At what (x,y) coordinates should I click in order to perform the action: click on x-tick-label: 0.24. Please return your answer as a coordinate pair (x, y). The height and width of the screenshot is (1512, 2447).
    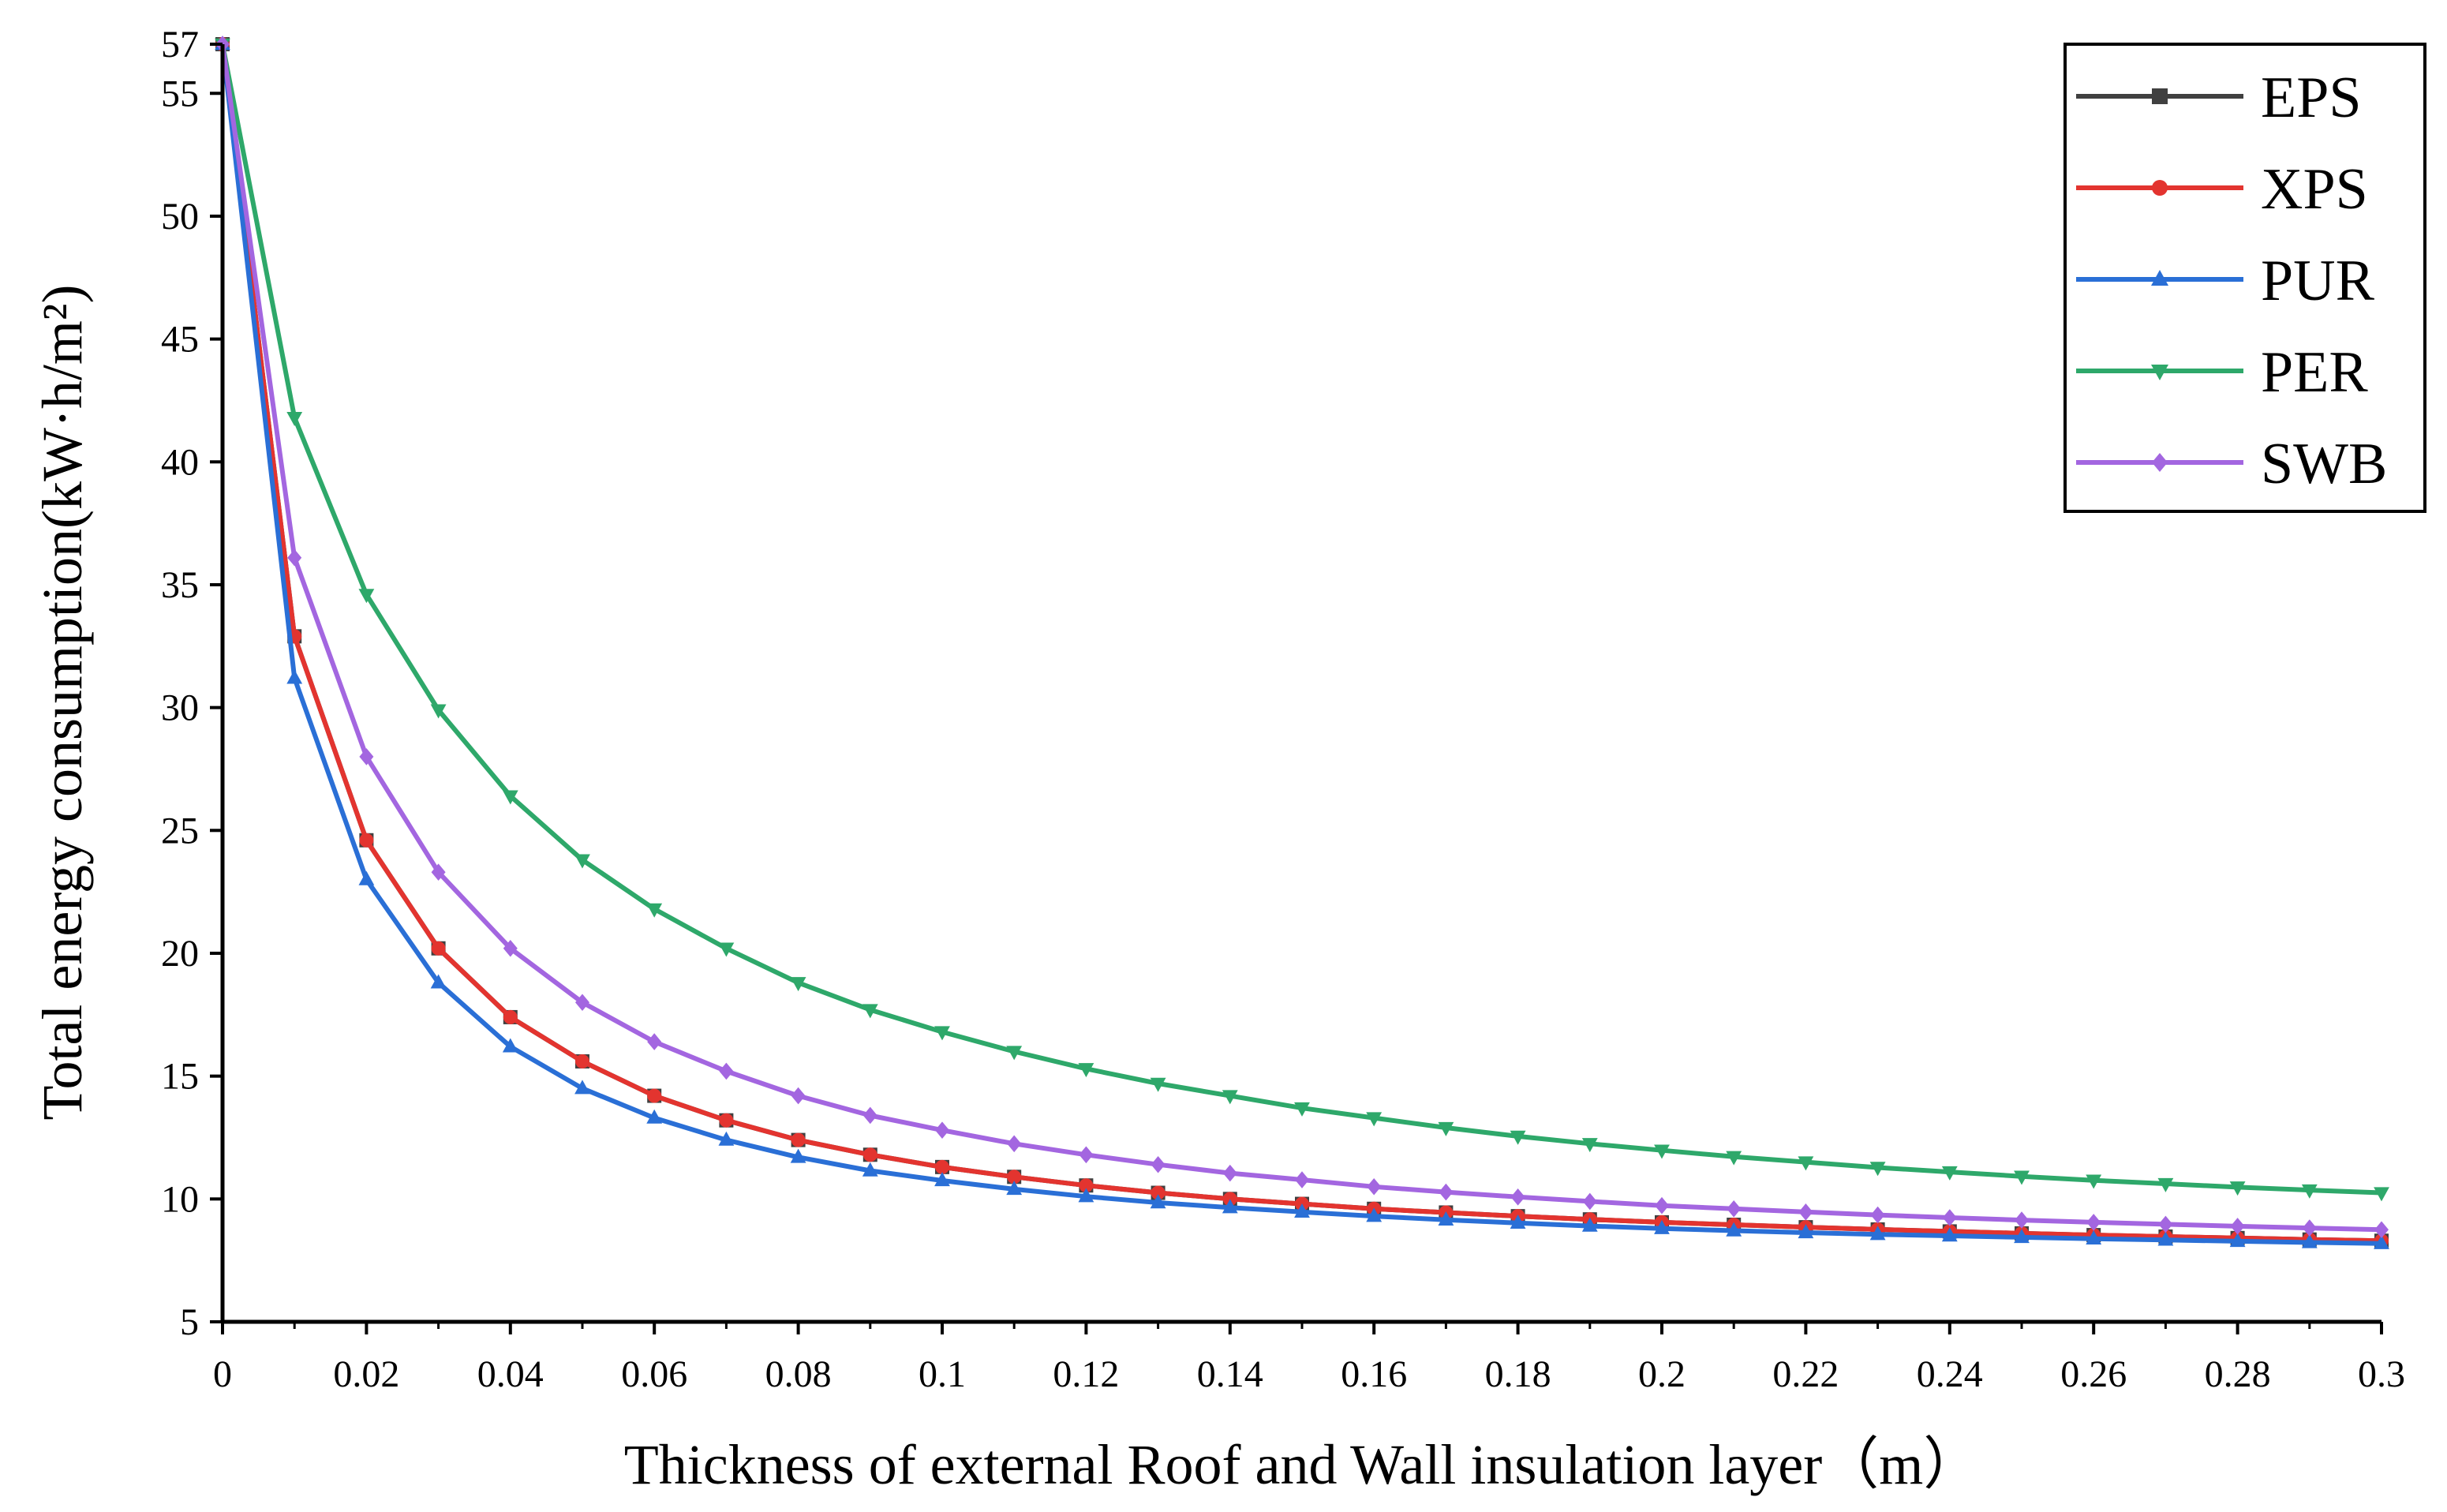
    Looking at the image, I should click on (1950, 1374).